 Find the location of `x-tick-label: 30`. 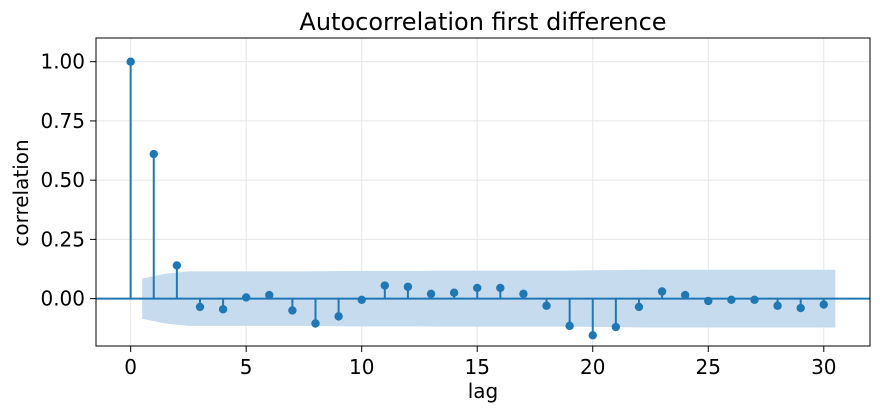

x-tick-label: 30 is located at coordinates (823, 367).